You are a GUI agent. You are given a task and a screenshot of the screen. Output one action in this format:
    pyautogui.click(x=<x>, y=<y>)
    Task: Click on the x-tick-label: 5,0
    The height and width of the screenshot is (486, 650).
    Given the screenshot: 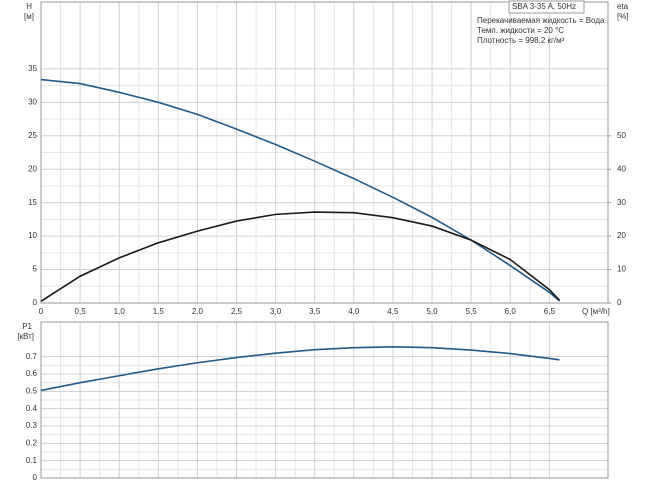 What is the action you would take?
    pyautogui.click(x=432, y=311)
    